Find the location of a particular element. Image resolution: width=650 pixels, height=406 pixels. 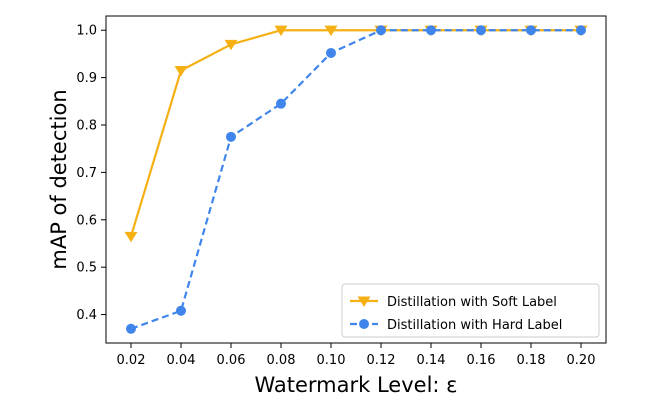

y-tick-label: 0.7 is located at coordinates (86, 173).